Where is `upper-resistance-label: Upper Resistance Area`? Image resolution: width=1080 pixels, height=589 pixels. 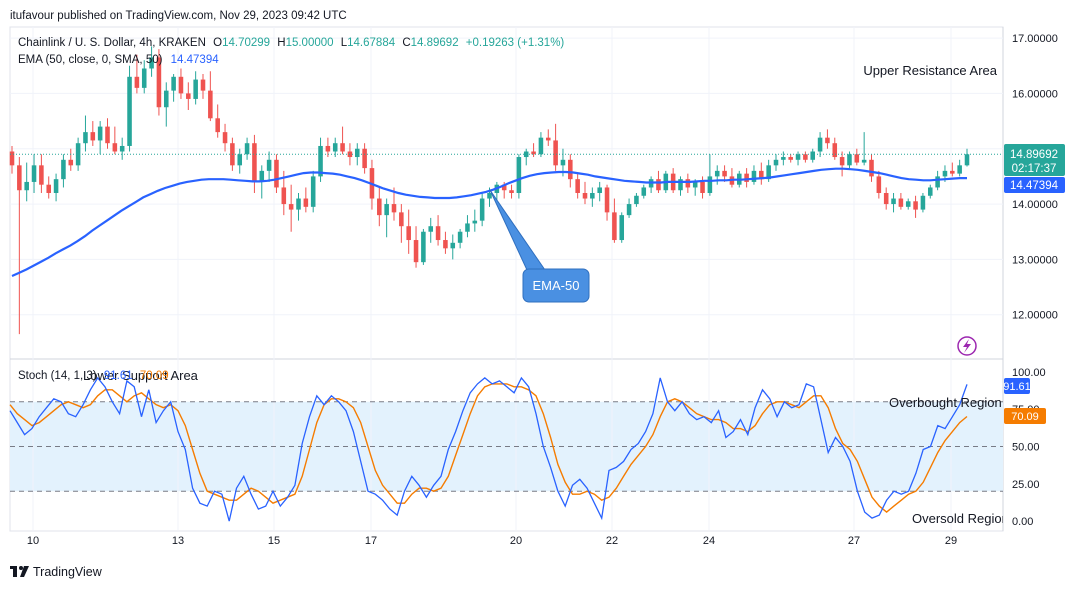
upper-resistance-label: Upper Resistance Area is located at coordinates (930, 70).